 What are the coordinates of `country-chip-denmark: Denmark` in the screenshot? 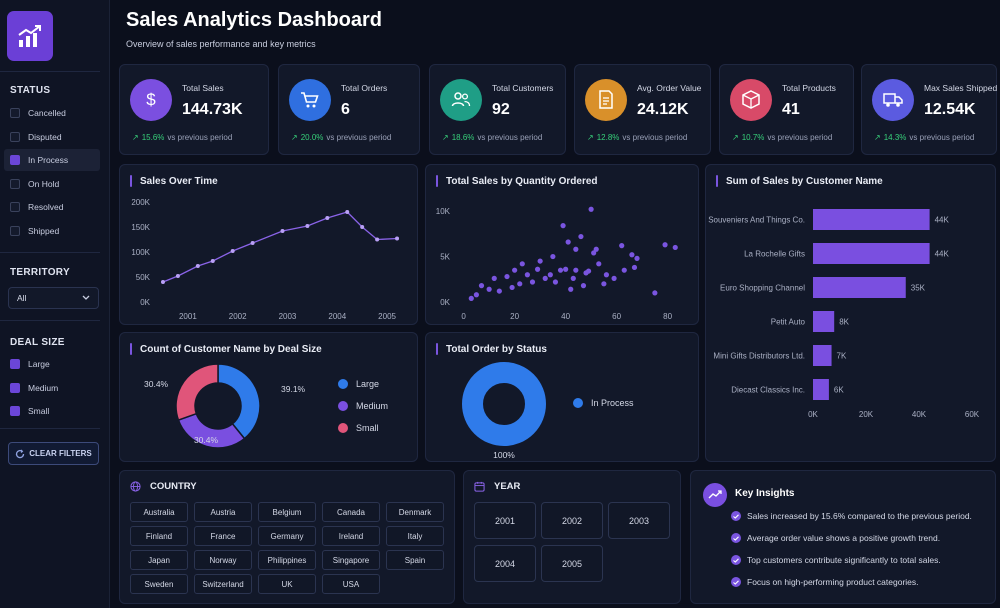 It's located at (415, 512).